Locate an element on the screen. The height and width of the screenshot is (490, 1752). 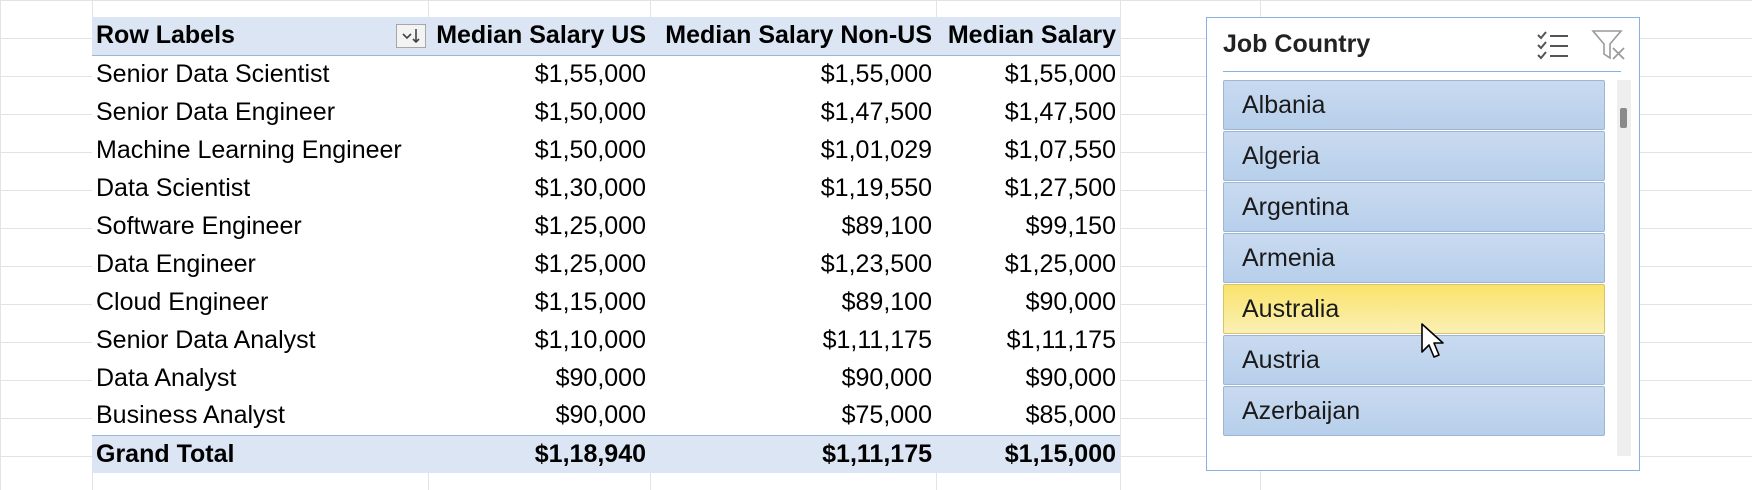
sort-descending-icon is located at coordinates (411, 36).